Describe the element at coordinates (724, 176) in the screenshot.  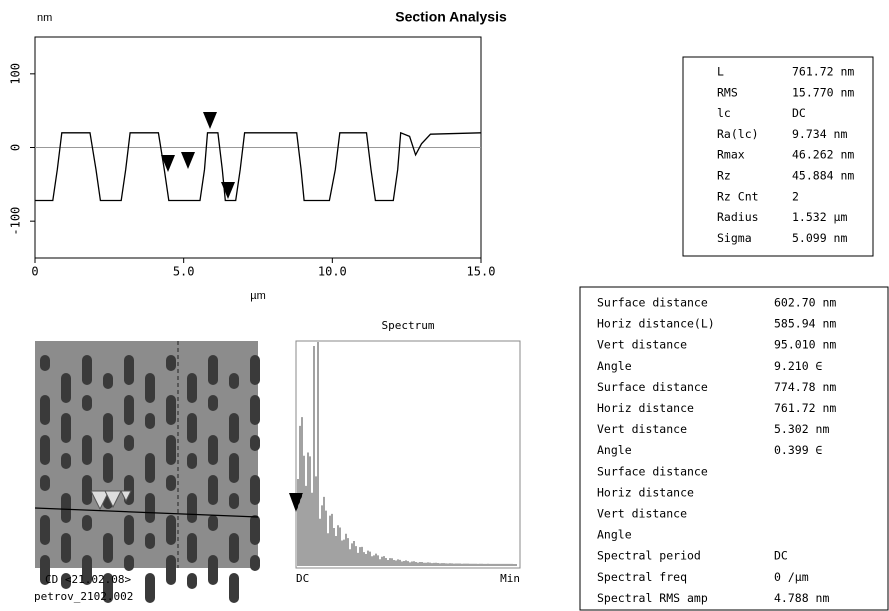
I see `row-label: Rz` at that location.